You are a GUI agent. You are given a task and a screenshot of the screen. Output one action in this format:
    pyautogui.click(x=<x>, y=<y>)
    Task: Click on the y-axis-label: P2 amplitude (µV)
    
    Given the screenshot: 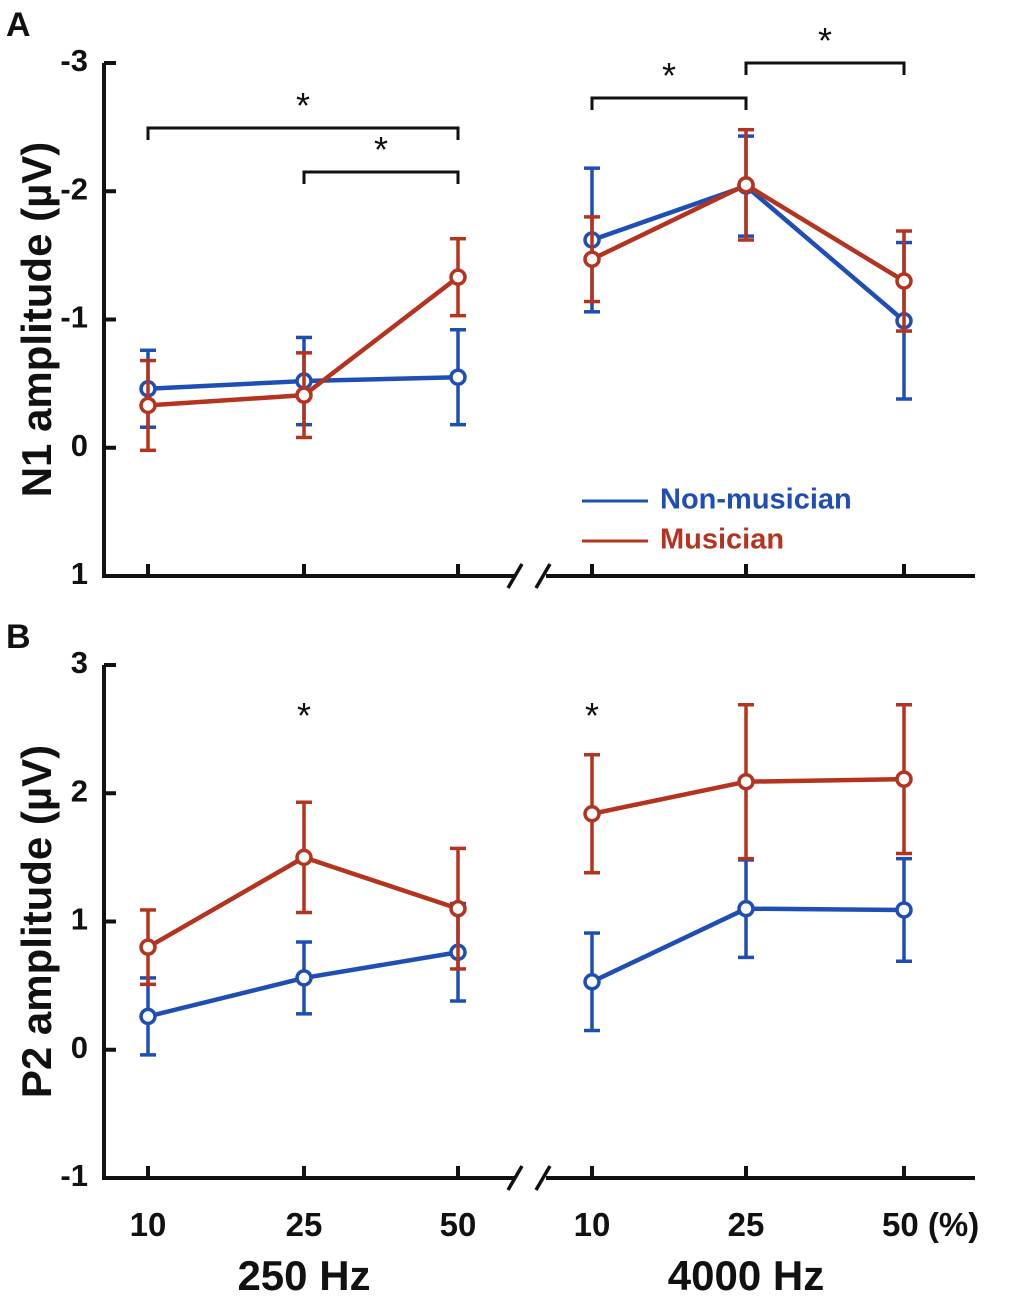 What is the action you would take?
    pyautogui.click(x=36, y=921)
    